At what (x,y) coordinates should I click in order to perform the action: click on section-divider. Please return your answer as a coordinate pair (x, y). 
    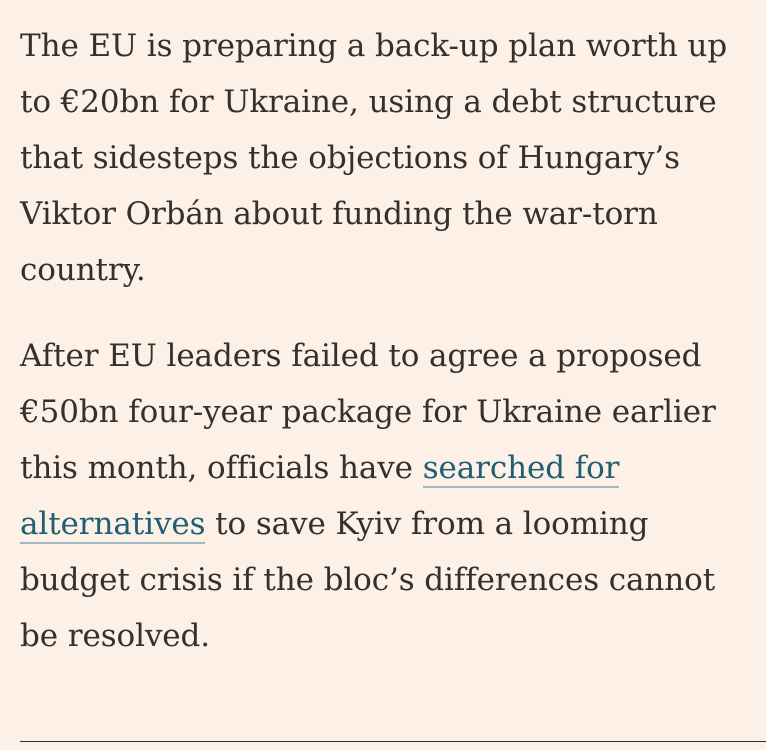
    Looking at the image, I should click on (393, 741).